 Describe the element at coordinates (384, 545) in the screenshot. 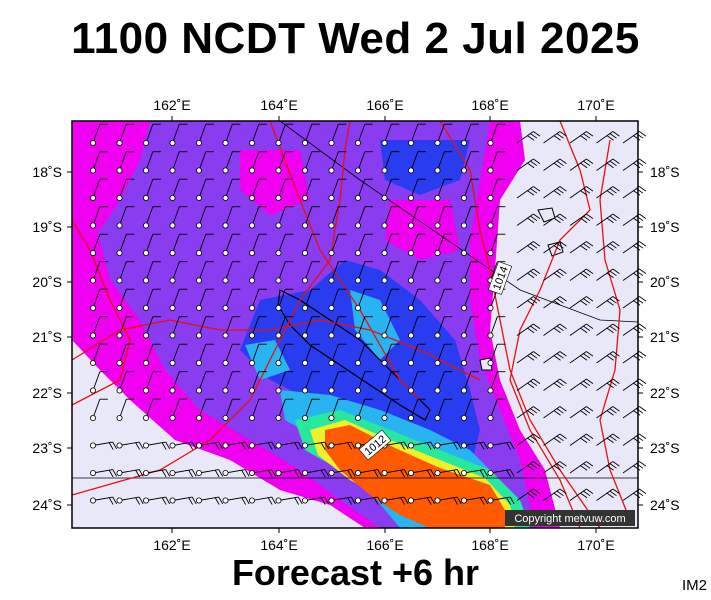

I see `lon-tick-label: 166˚E` at that location.